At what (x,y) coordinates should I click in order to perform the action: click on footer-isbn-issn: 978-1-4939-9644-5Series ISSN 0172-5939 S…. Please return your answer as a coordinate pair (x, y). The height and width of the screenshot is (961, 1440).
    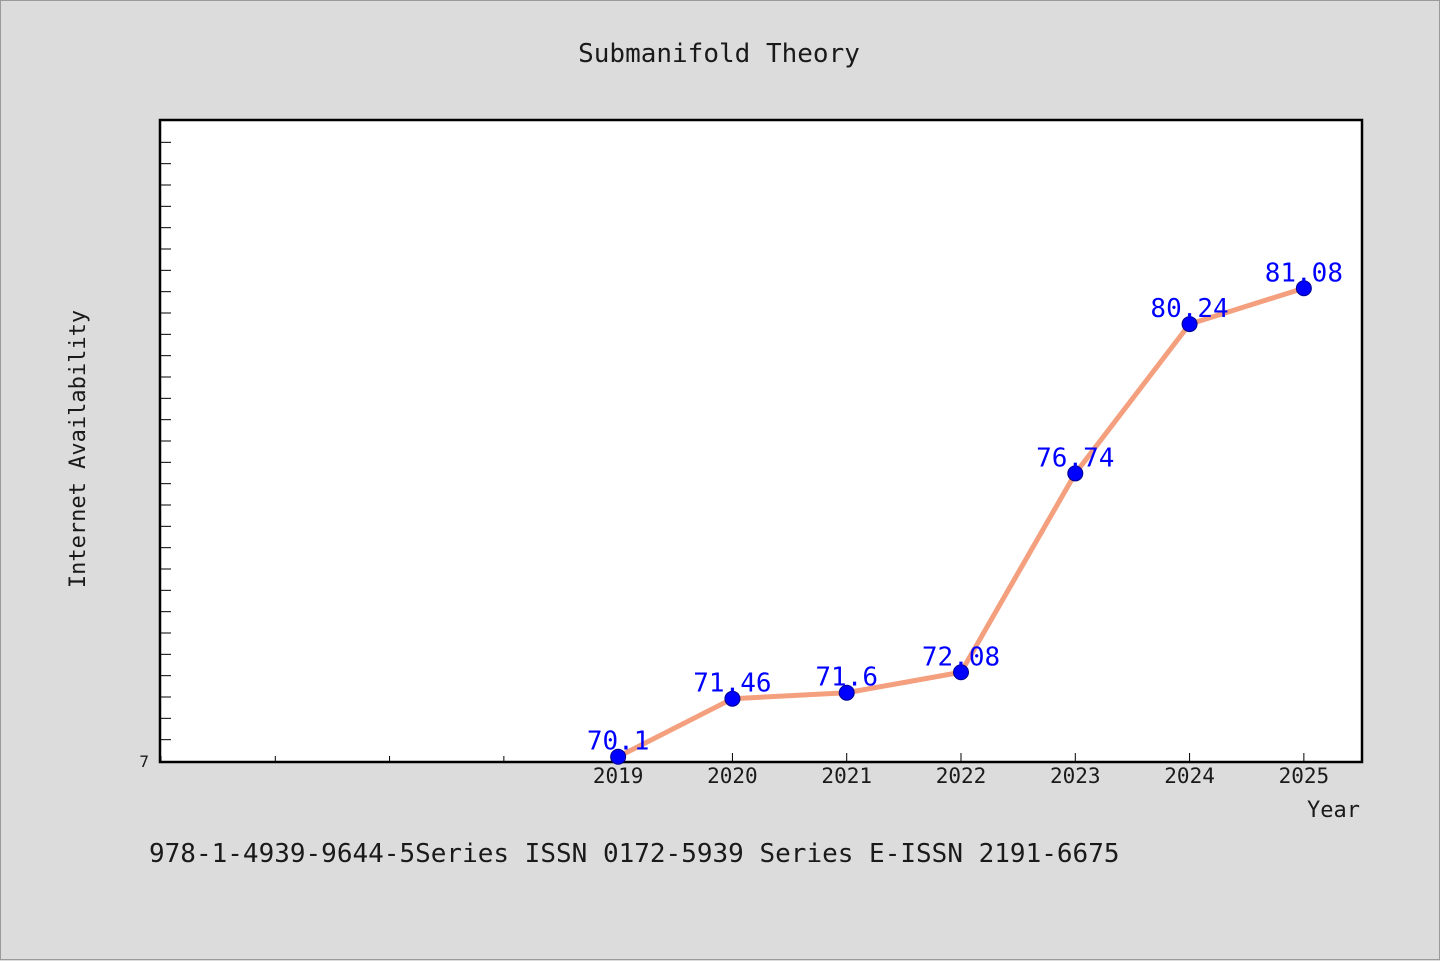
    Looking at the image, I should click on (634, 854).